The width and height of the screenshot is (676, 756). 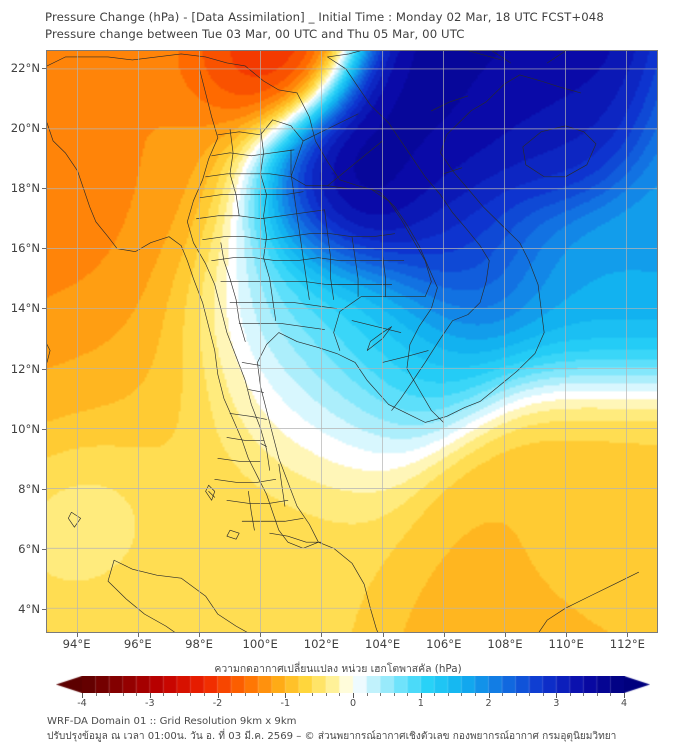 What do you see at coordinates (353, 703) in the screenshot?
I see `colorbar-tick-label: 0` at bounding box center [353, 703].